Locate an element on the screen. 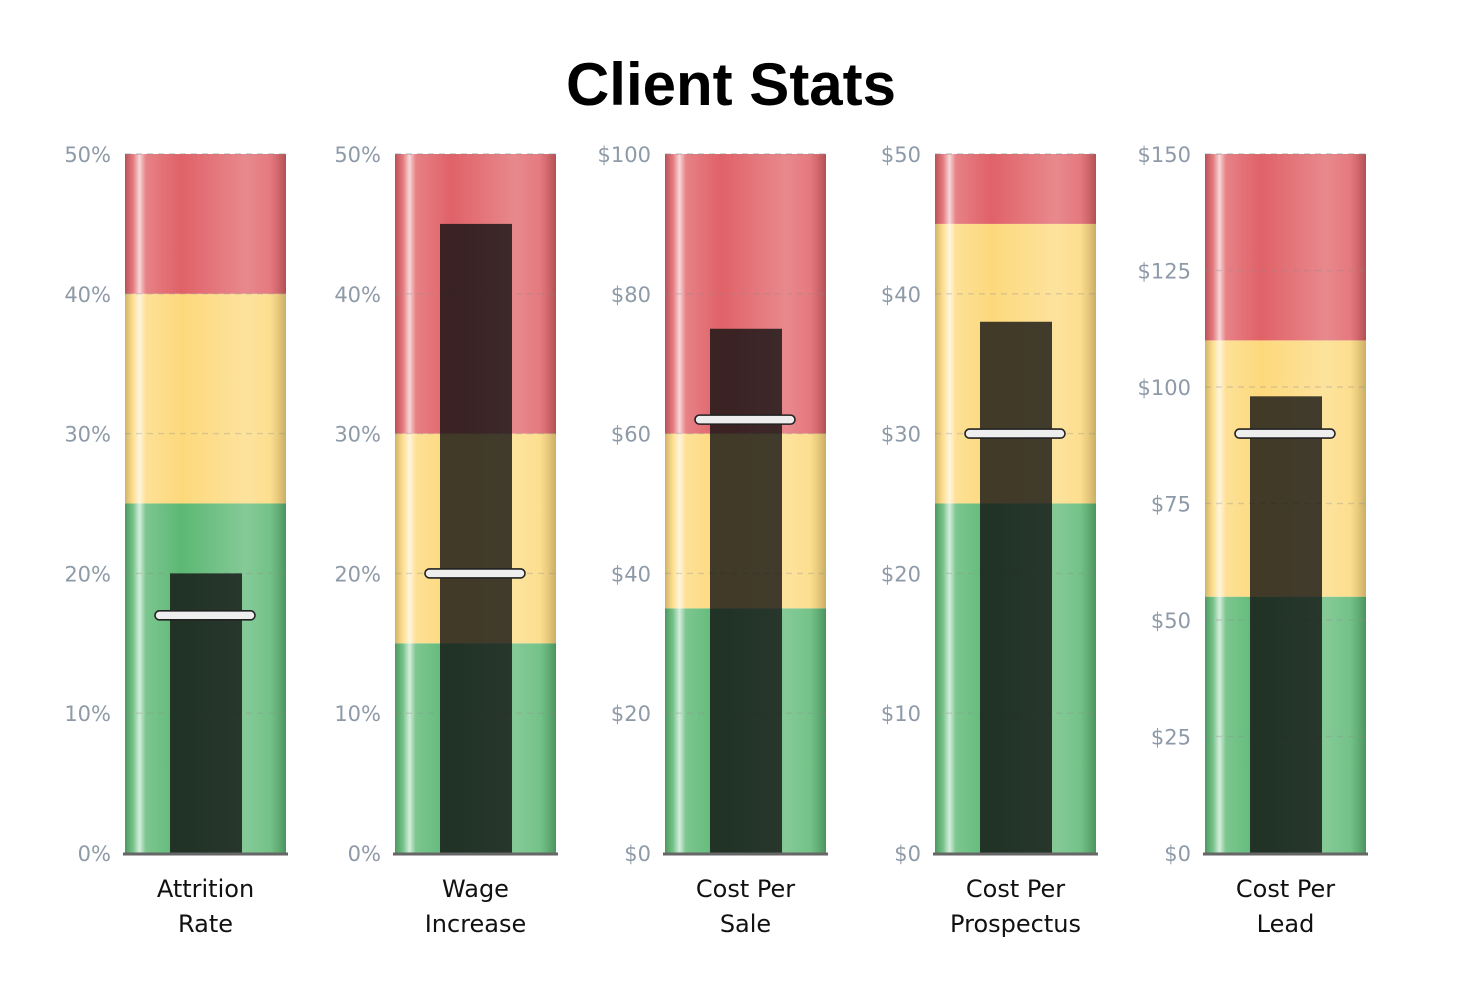  category-label: Rate is located at coordinates (205, 924).